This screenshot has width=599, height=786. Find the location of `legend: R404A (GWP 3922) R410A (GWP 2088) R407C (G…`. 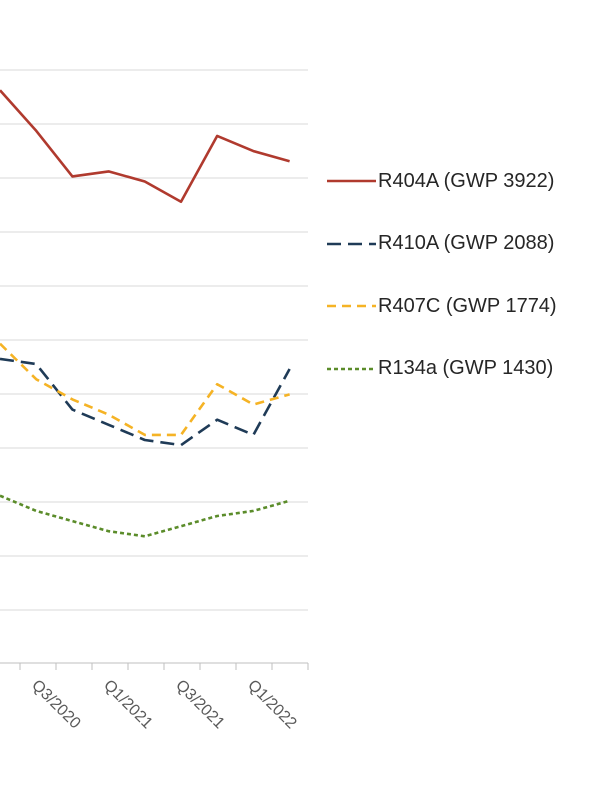

legend: R404A (GWP 3922) R410A (GWP 2088) R407C (G… is located at coordinates (441, 275).